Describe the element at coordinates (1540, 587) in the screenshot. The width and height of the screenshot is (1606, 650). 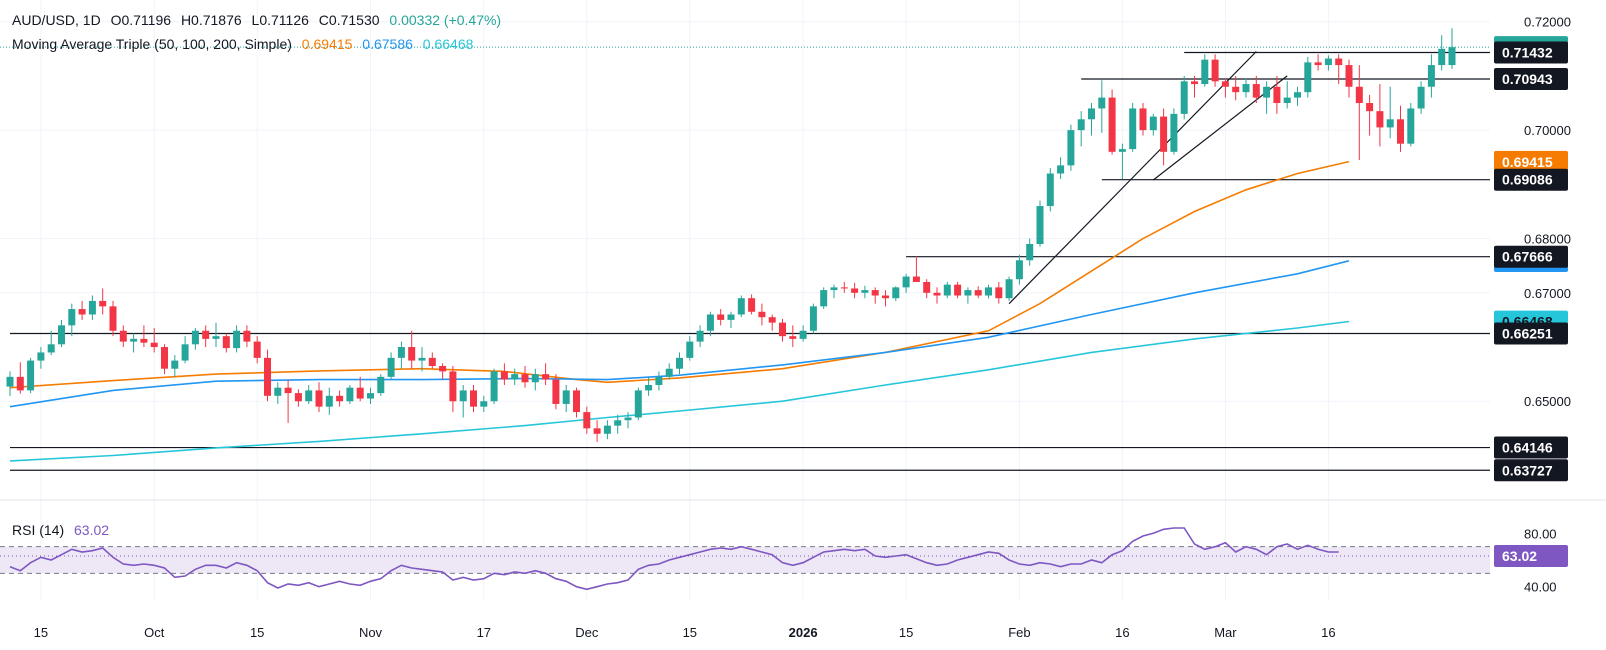
I see `rsi-tick-label: 40.00` at that location.